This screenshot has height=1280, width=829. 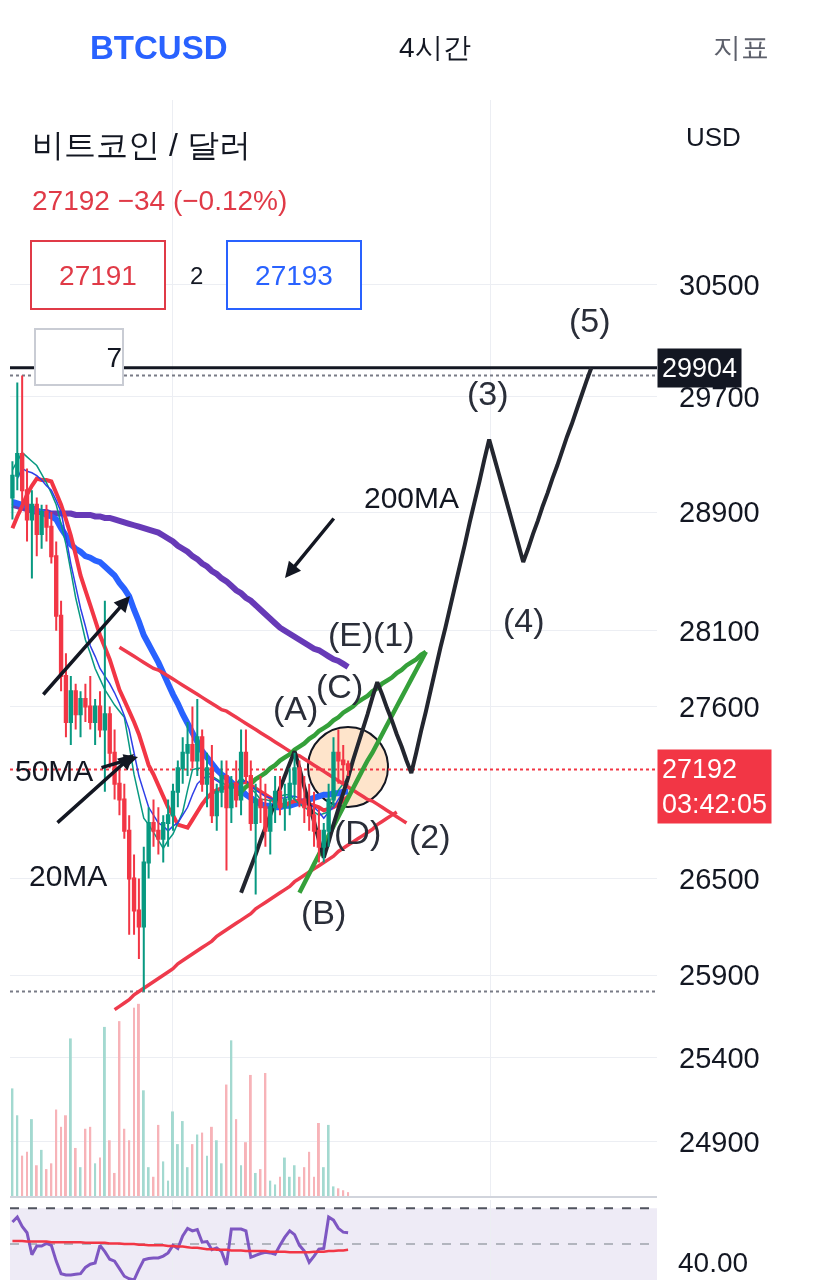 I want to click on annotation: (4), so click(x=524, y=620).